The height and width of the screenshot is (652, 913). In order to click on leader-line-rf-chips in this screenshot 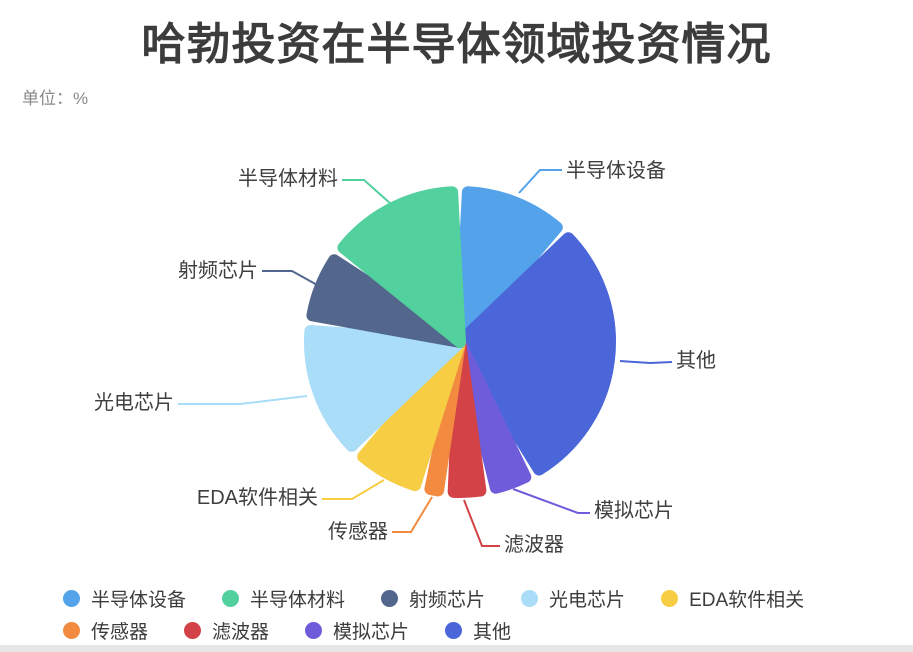, I will do `click(295, 281)`.